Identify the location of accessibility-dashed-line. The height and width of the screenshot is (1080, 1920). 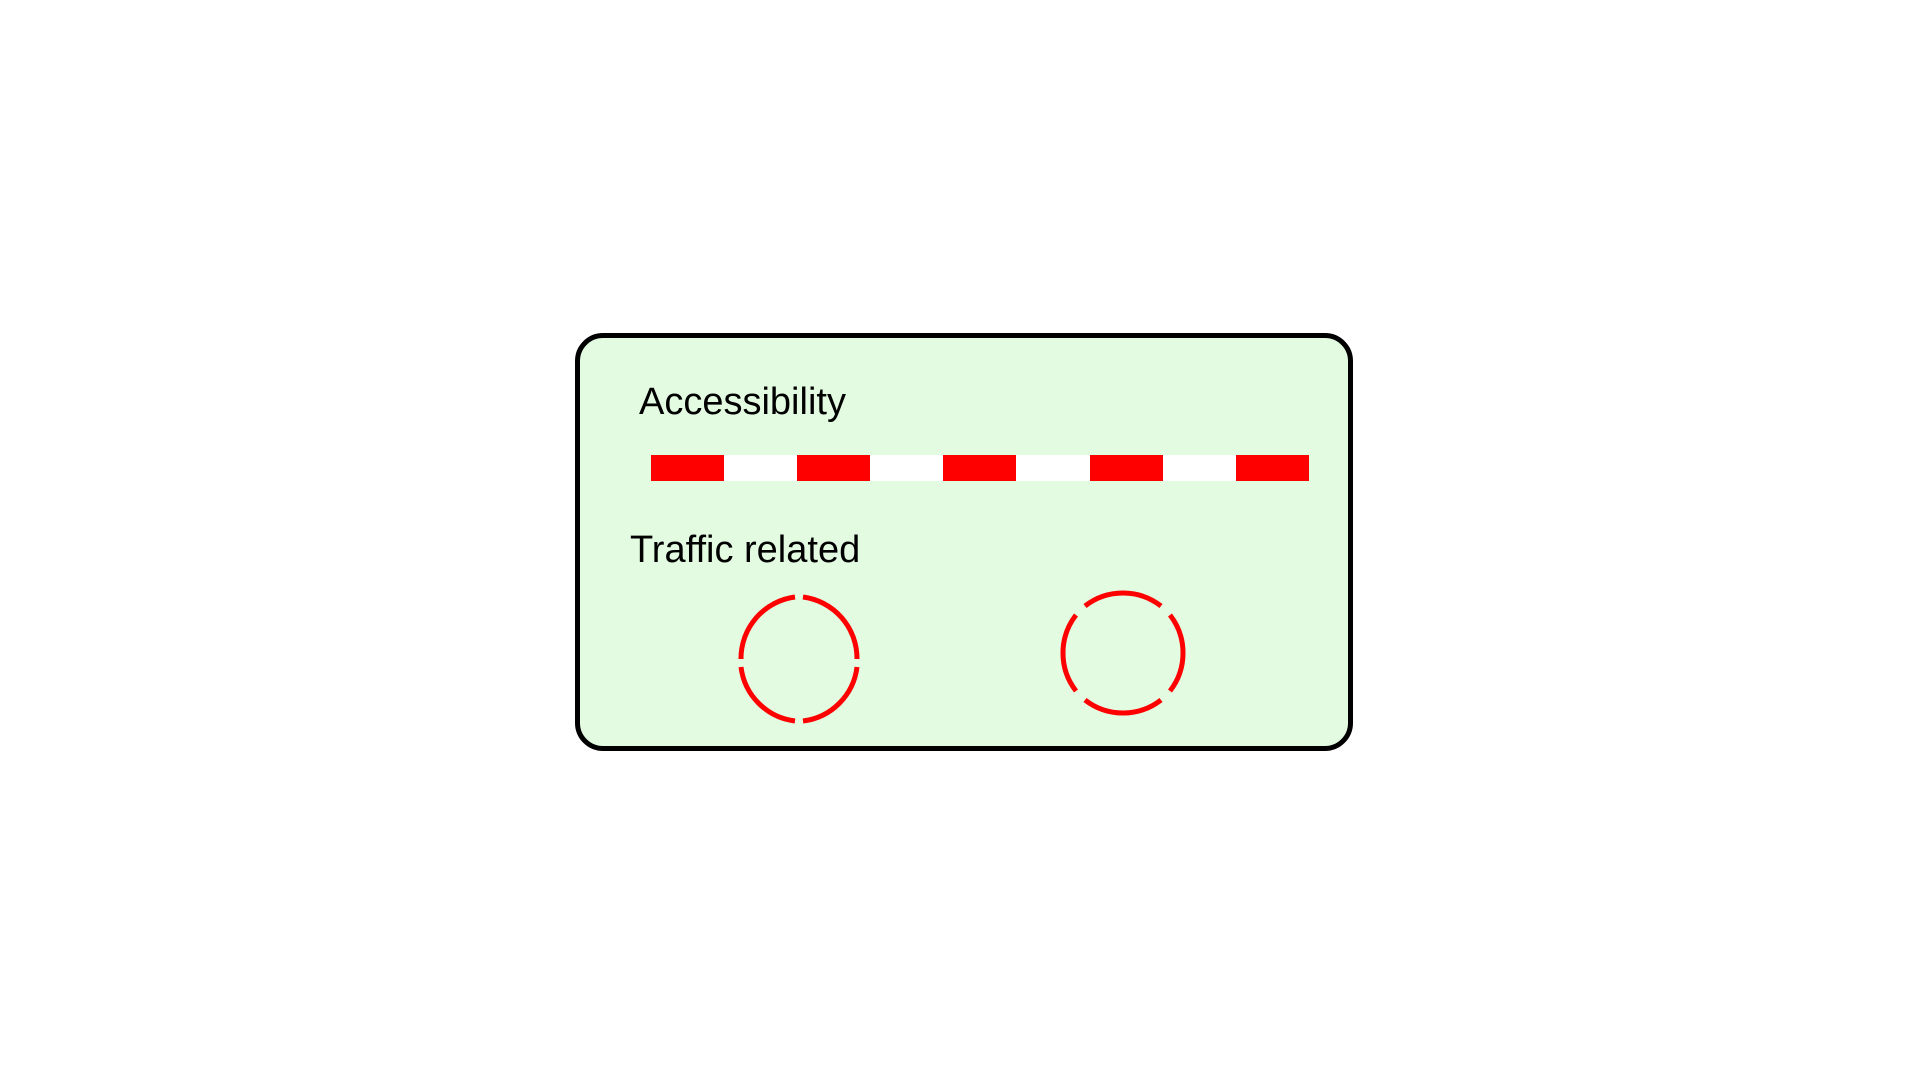
(980, 468).